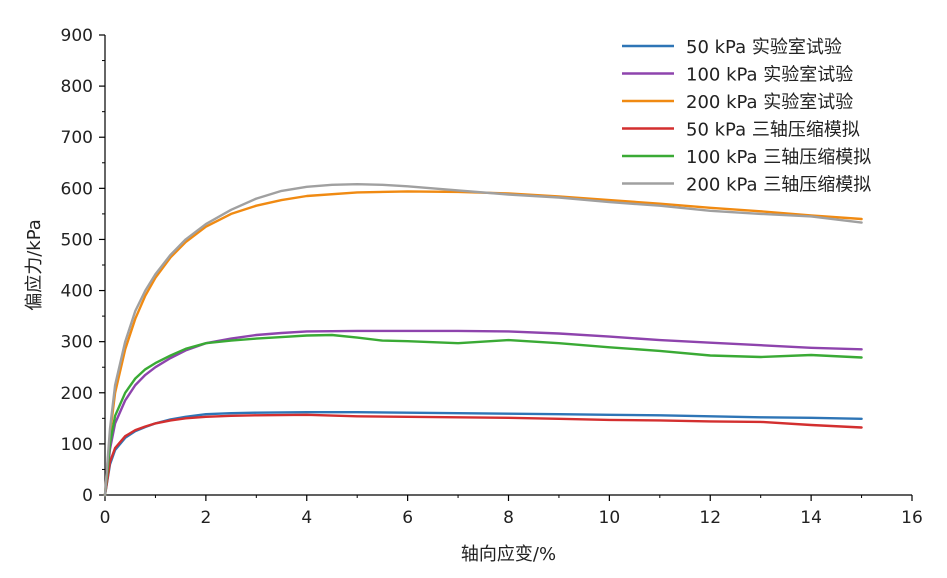  What do you see at coordinates (769, 75) in the screenshot?
I see `legend-label-2: 100 kPa 实验室试验` at bounding box center [769, 75].